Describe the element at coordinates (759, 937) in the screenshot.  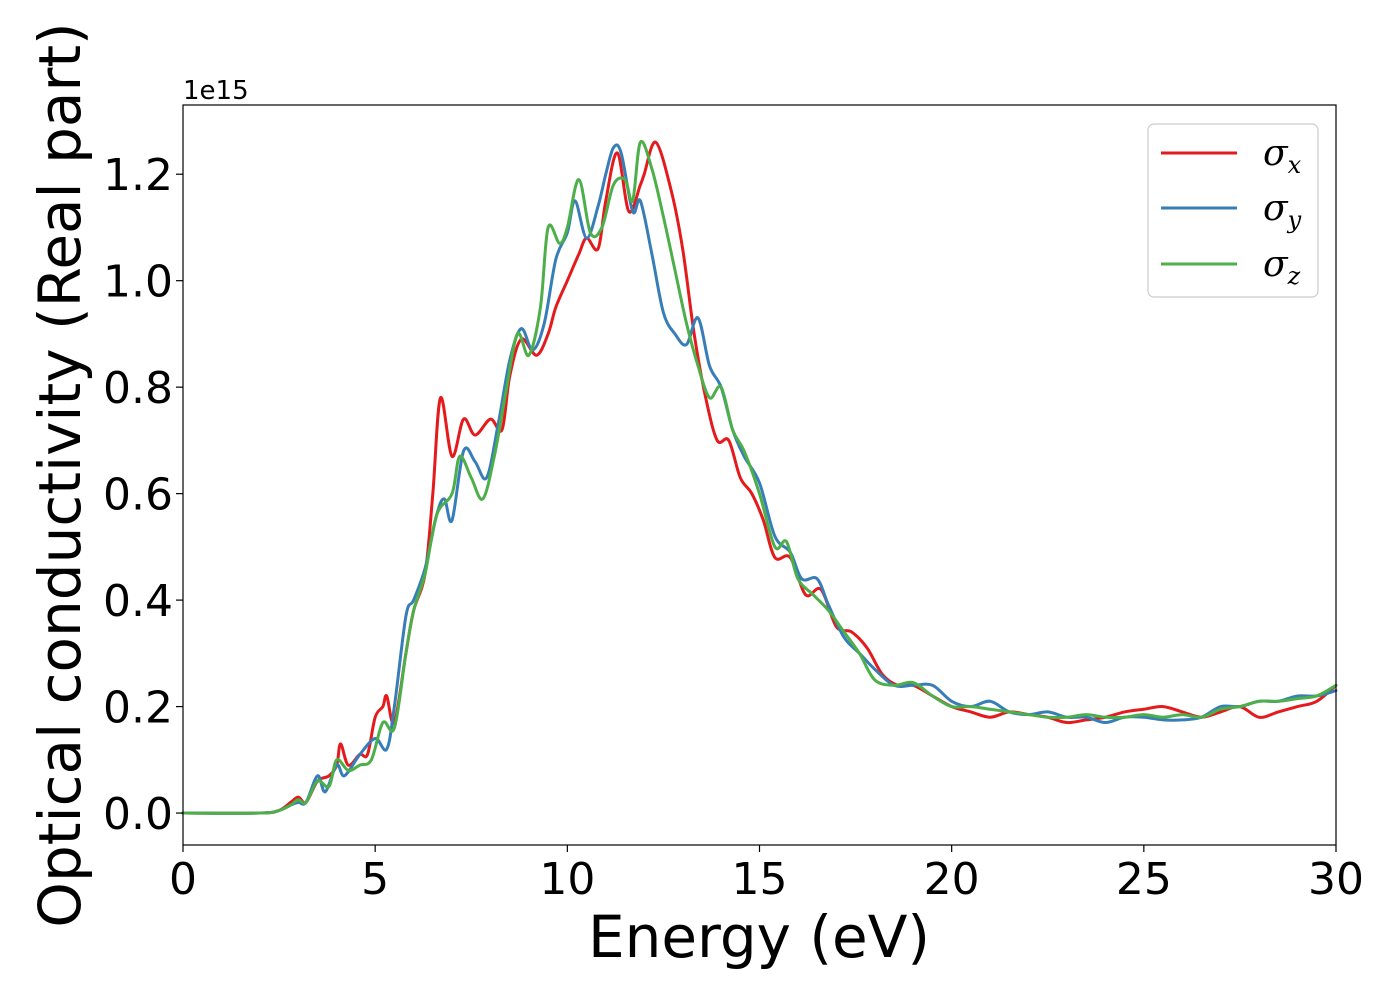
I see `x-axis-label: Energy (eV)` at that location.